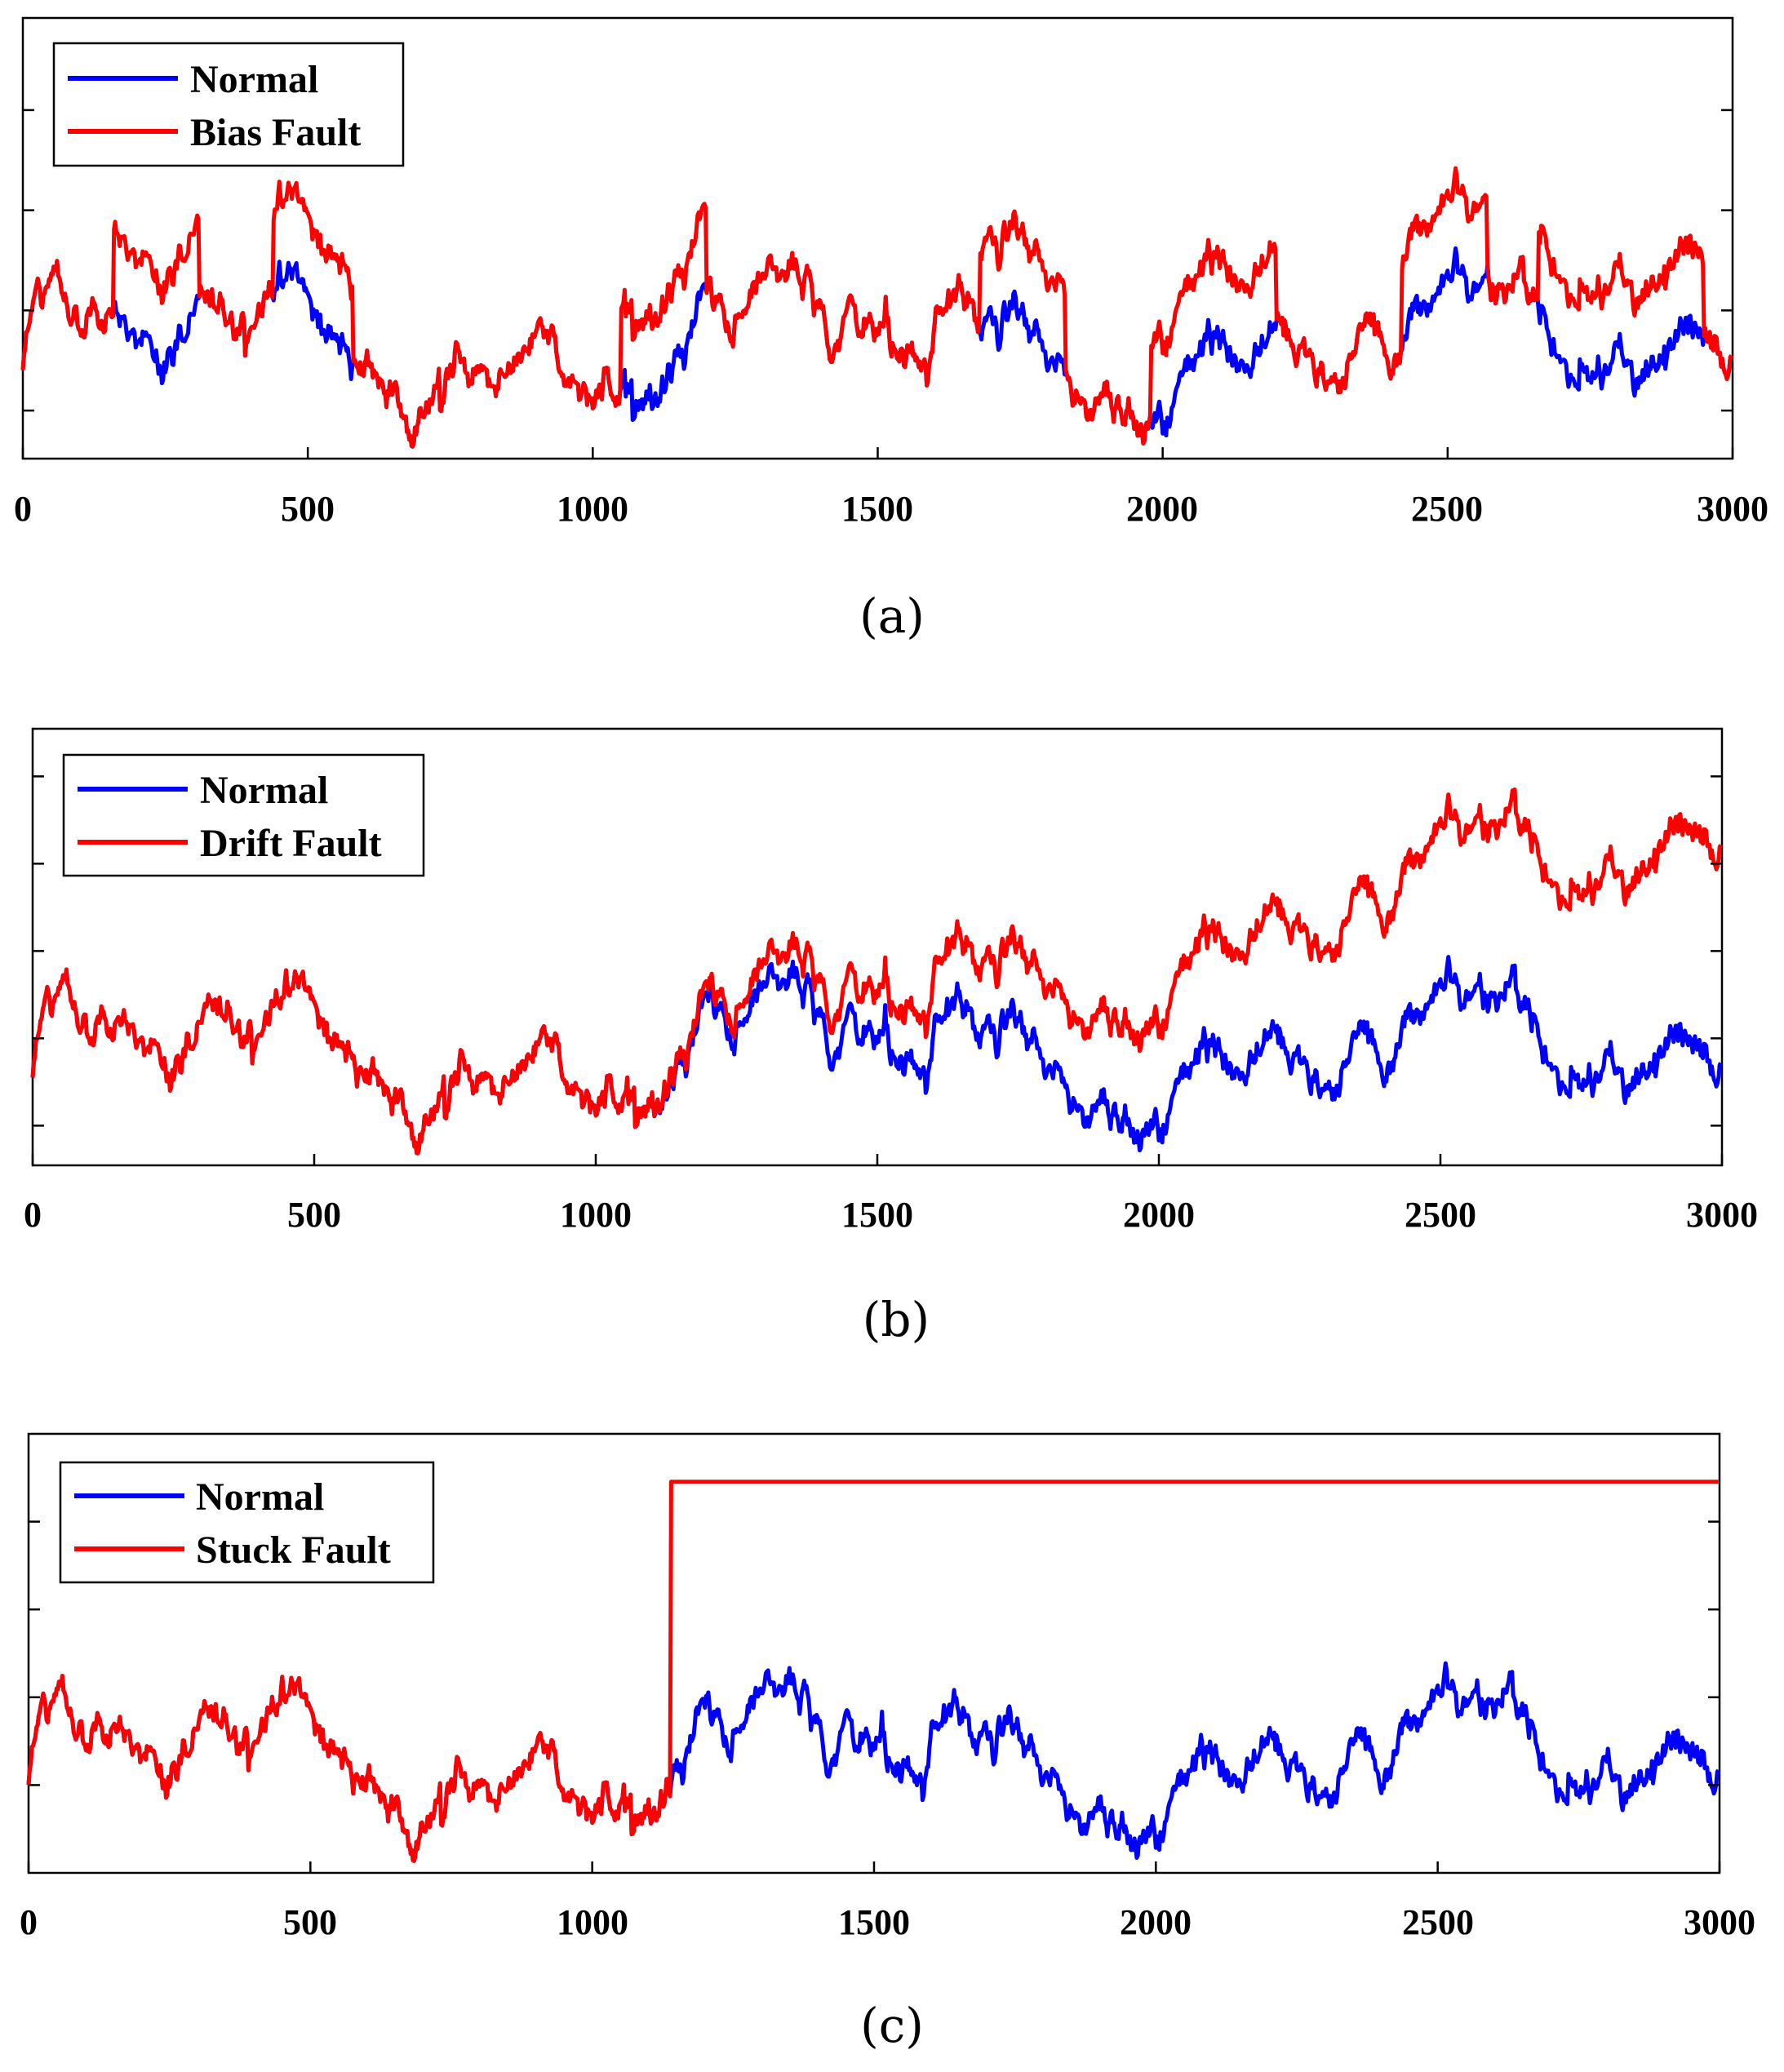  Describe the element at coordinates (876, 308) in the screenshot. I see `series-line-fault` at that location.